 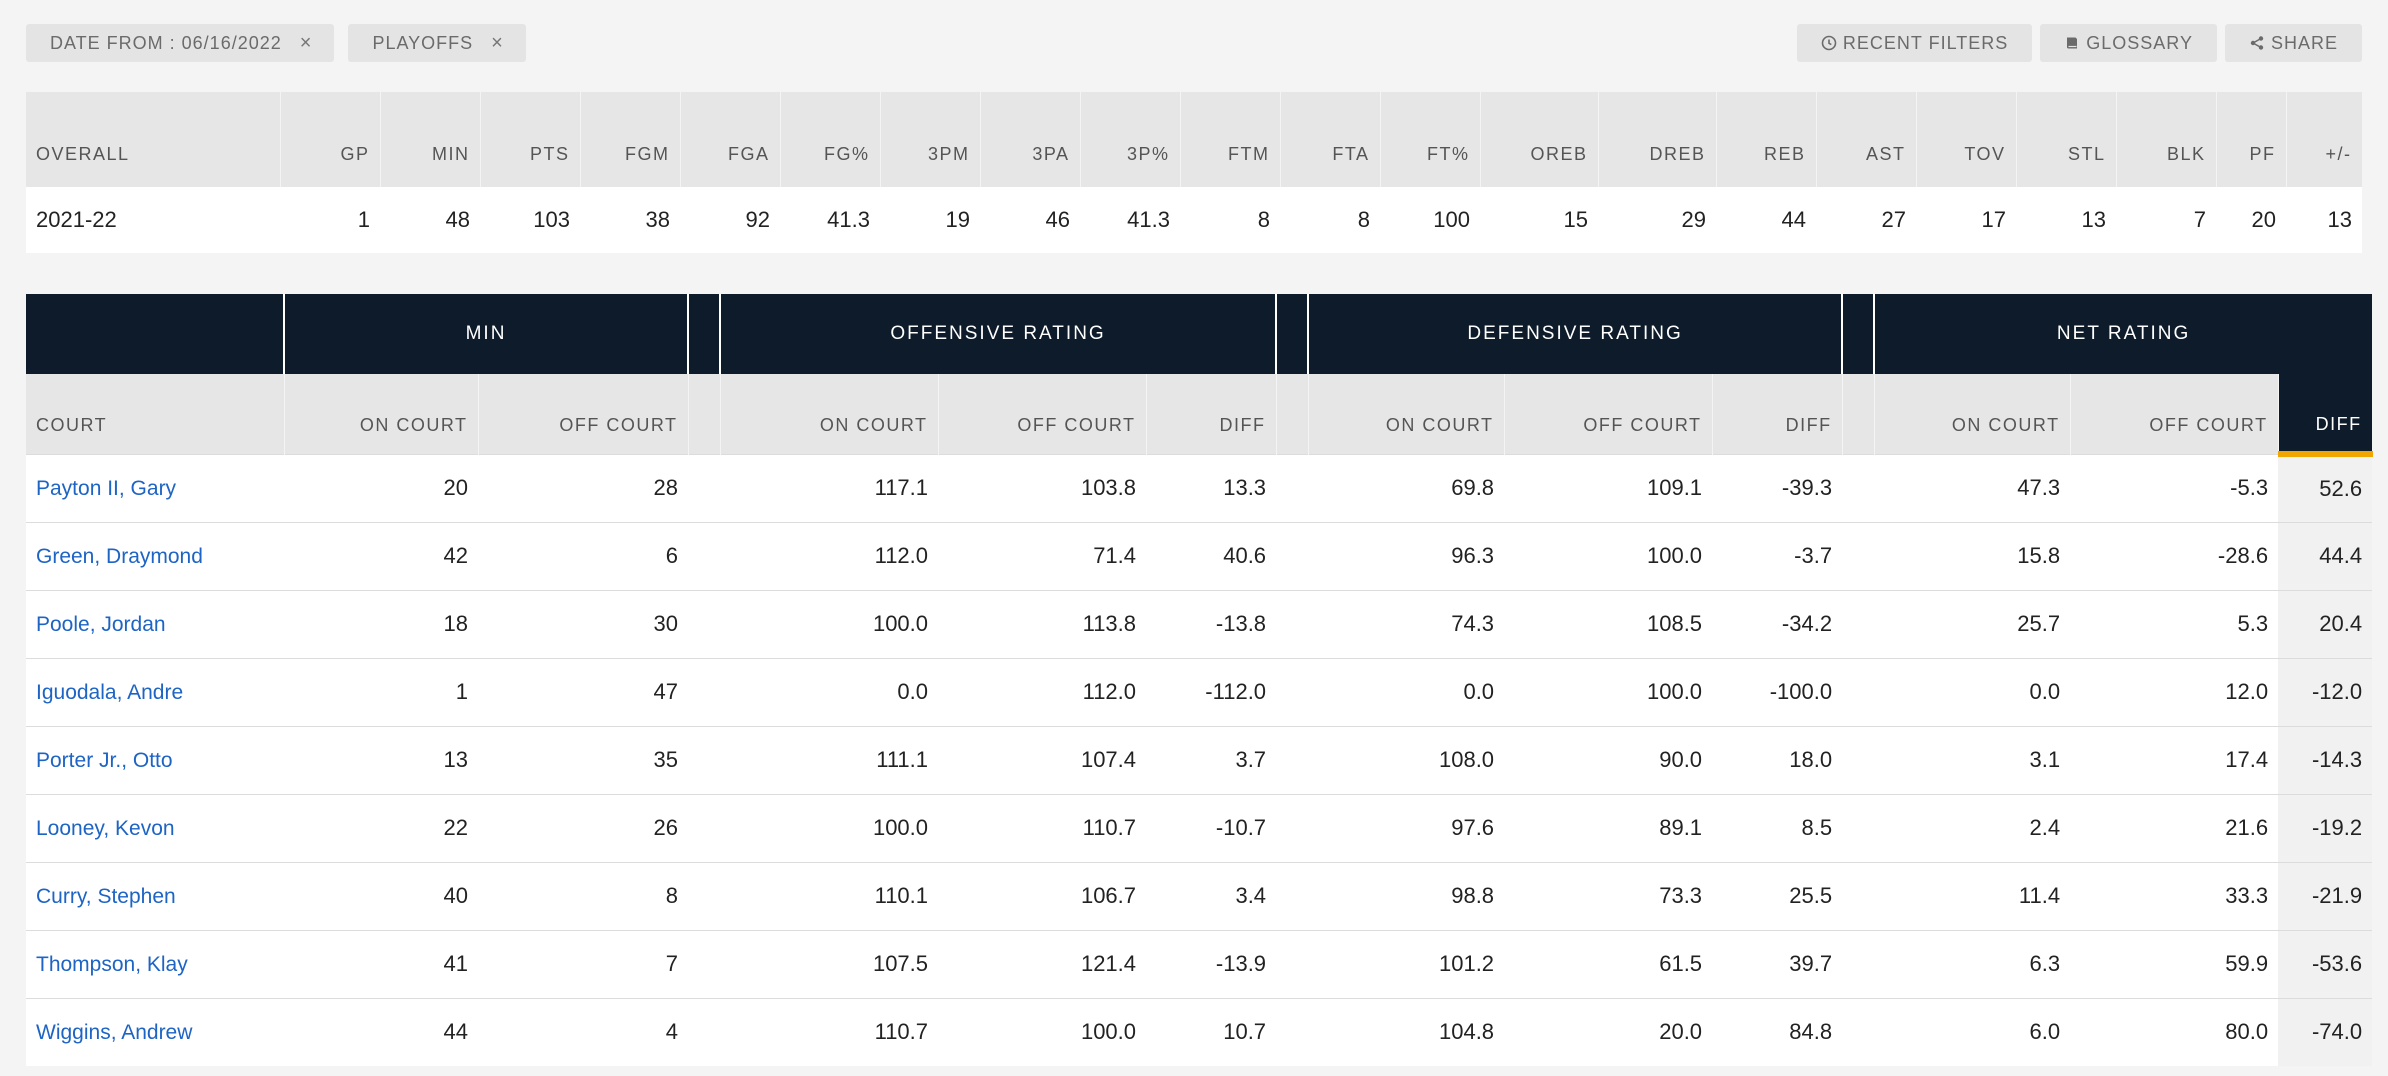 What do you see at coordinates (1777, 555) in the screenshot?
I see `stat-cell-def-diff: -3.7` at bounding box center [1777, 555].